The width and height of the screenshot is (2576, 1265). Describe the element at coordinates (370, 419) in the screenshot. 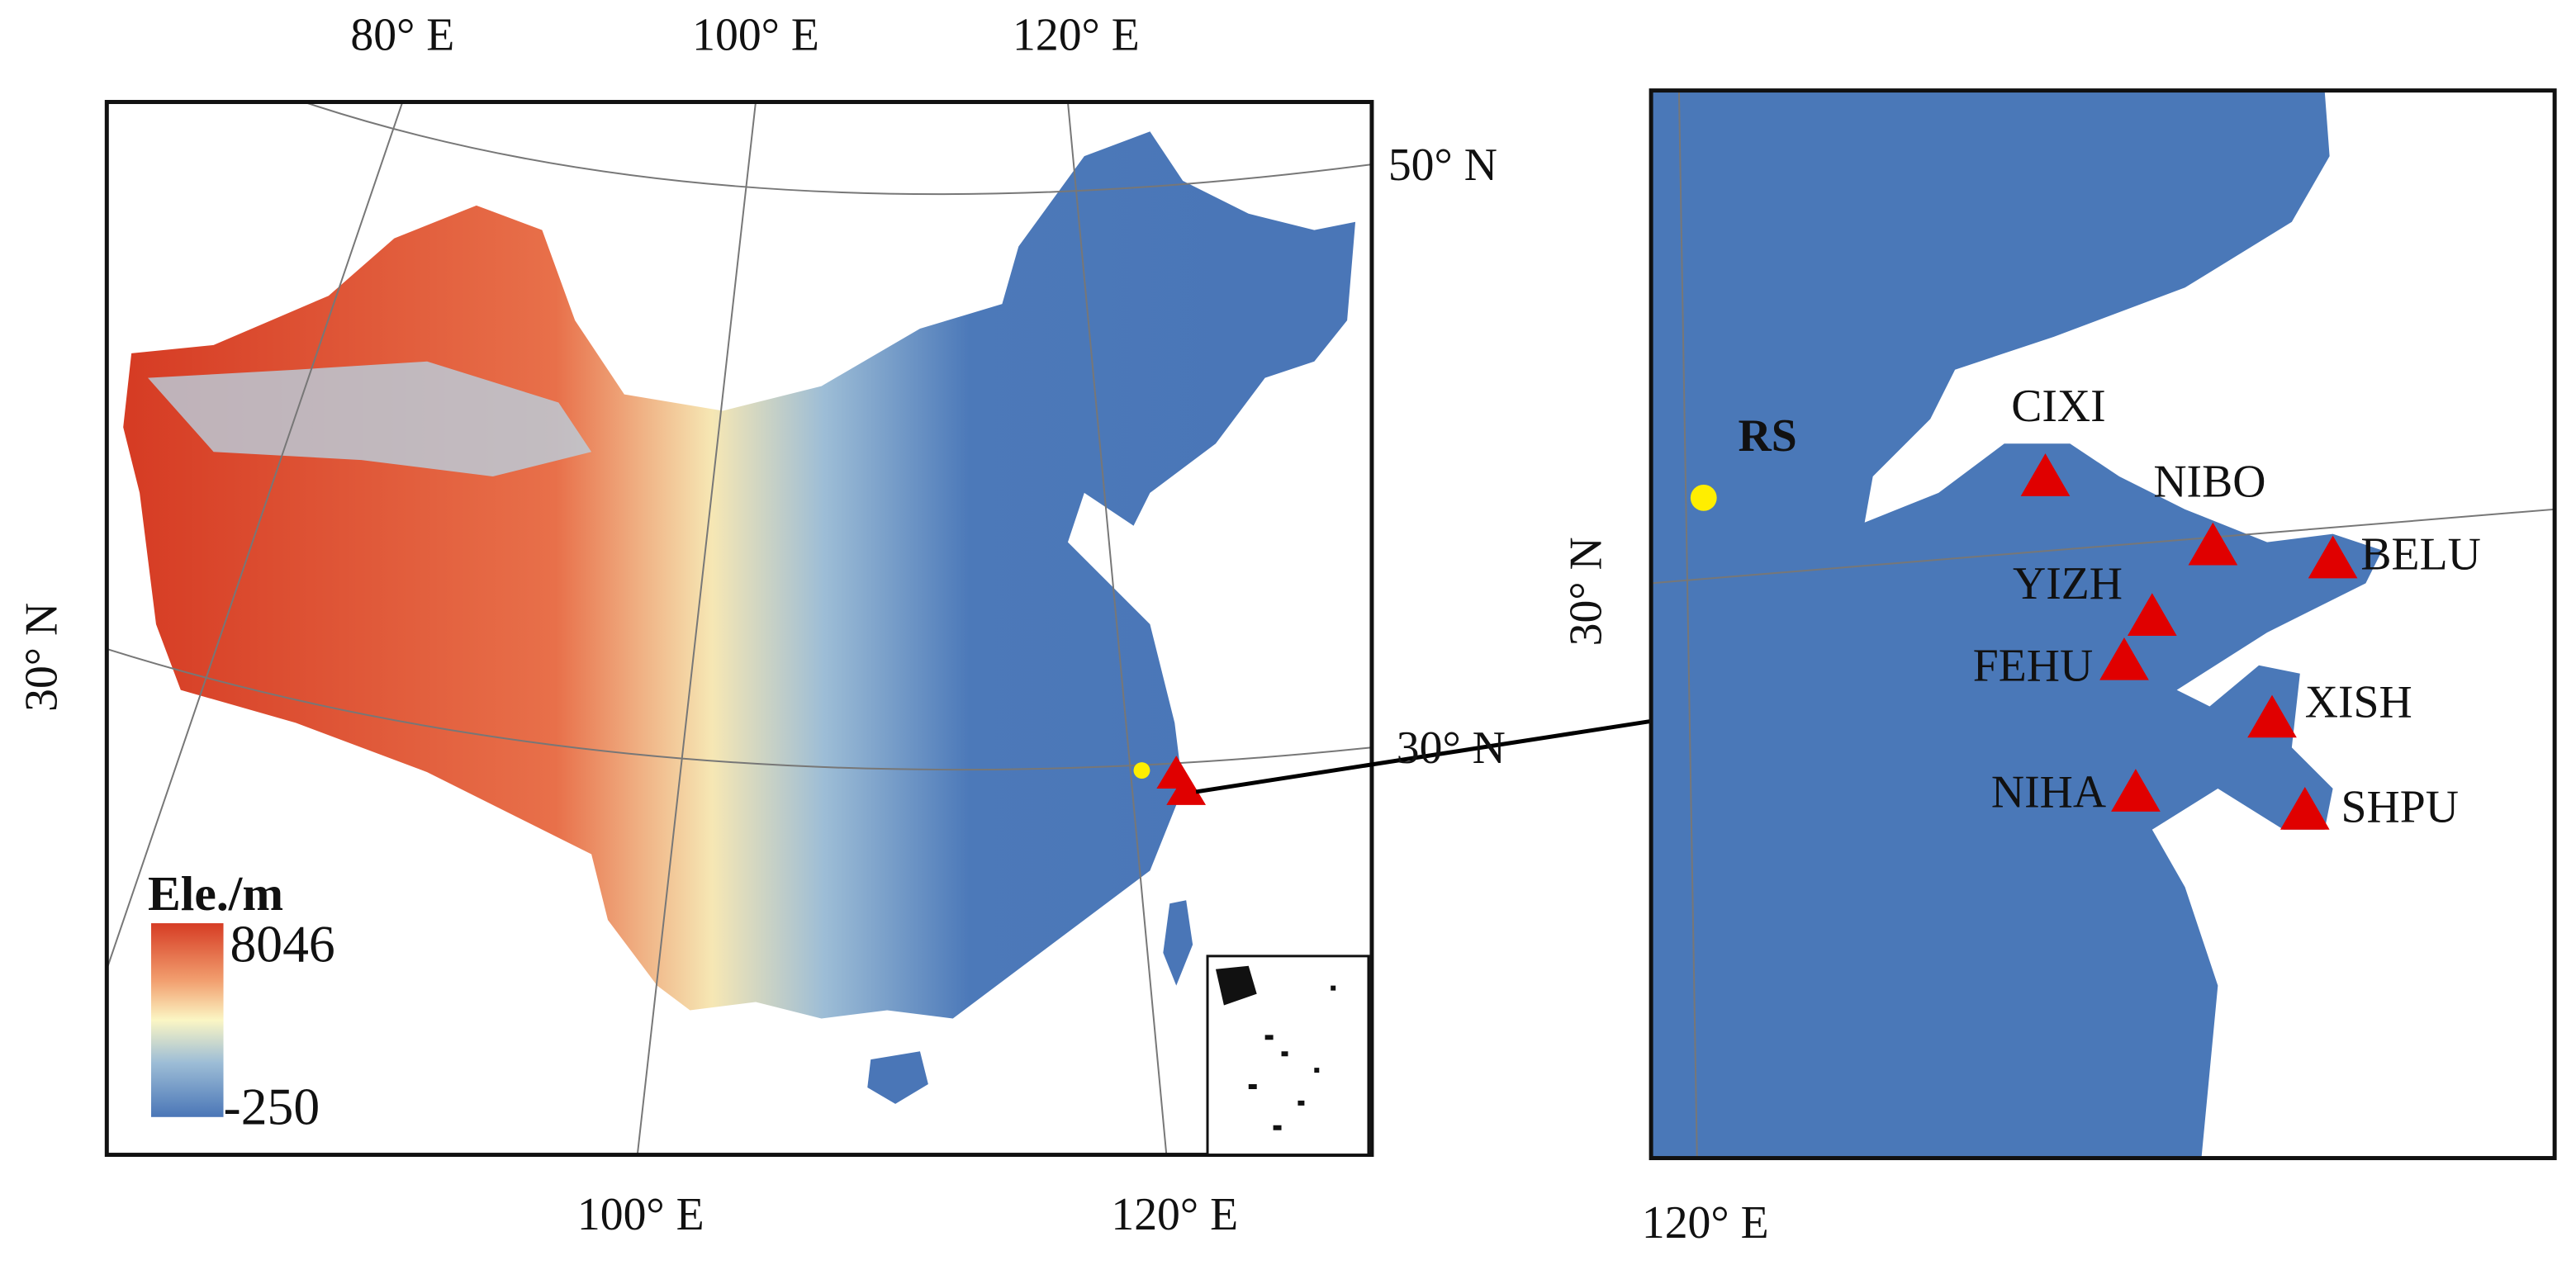

I see `tarim-basin` at that location.